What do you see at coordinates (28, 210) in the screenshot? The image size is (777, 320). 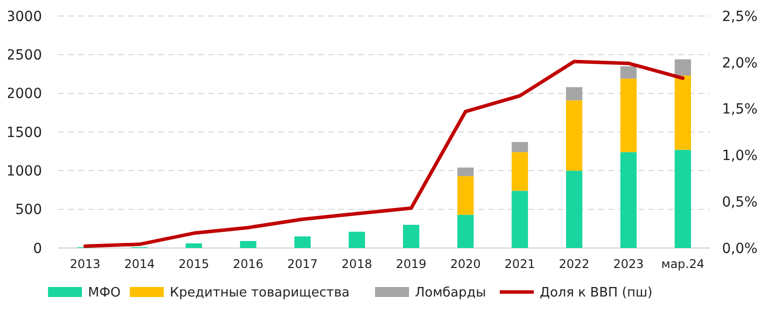 I see `y-tick-label: 500` at bounding box center [28, 210].